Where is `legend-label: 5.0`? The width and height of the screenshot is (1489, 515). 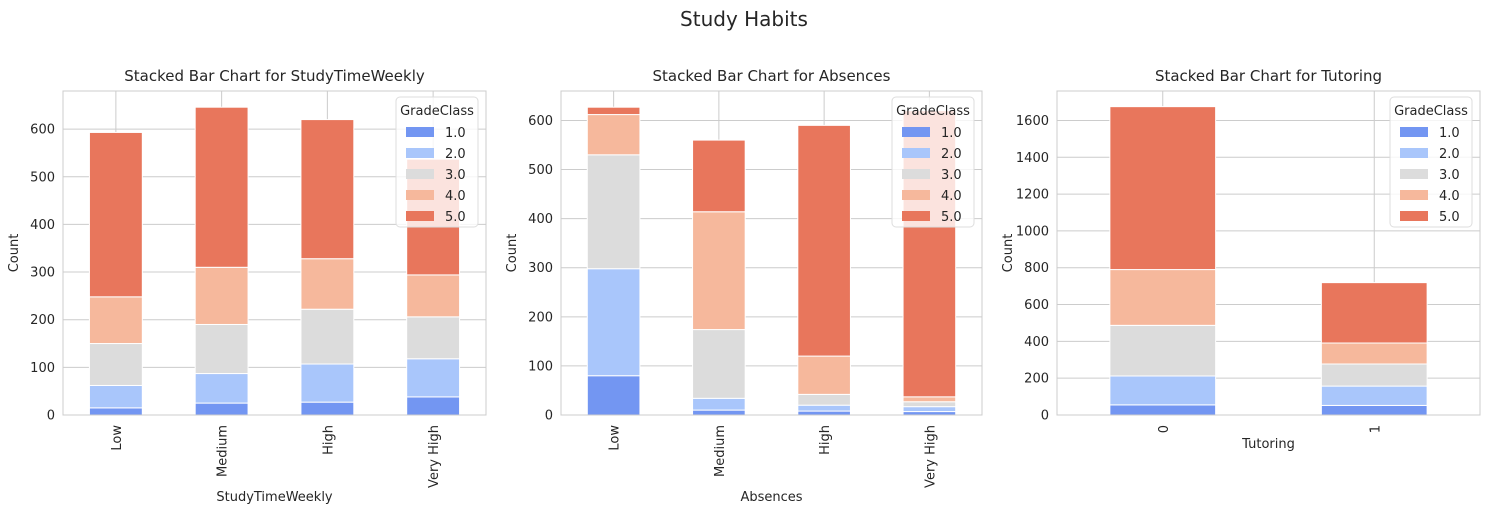
legend-label: 5.0 is located at coordinates (455, 217).